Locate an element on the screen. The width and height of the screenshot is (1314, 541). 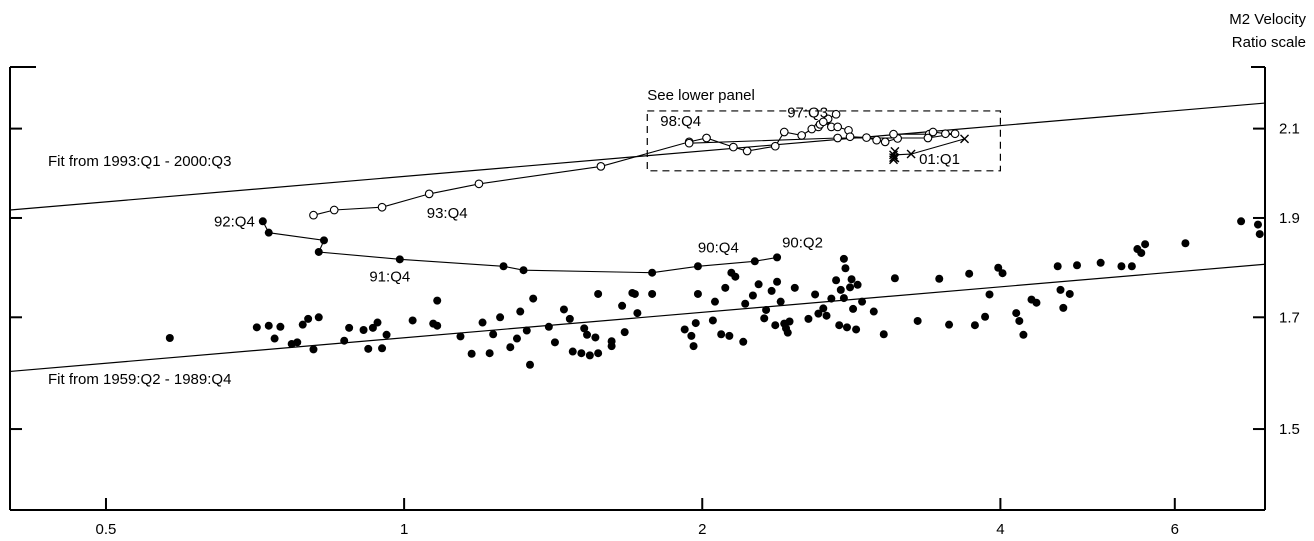
lower-panel-box: See lower panel is located at coordinates (823, 129).